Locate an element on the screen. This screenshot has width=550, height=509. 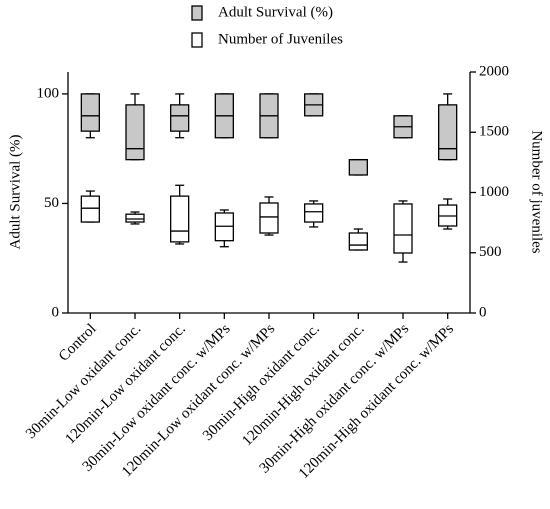
y2-tick-label: 1500 is located at coordinates (494, 132).